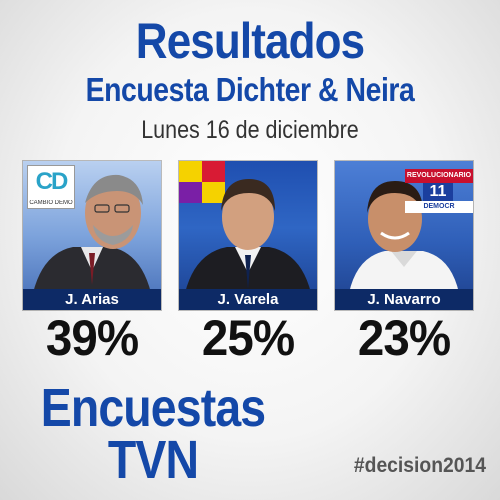 The image size is (500, 500). I want to click on party-logo-subtext: CAMBIO DEMO, so click(51, 203).